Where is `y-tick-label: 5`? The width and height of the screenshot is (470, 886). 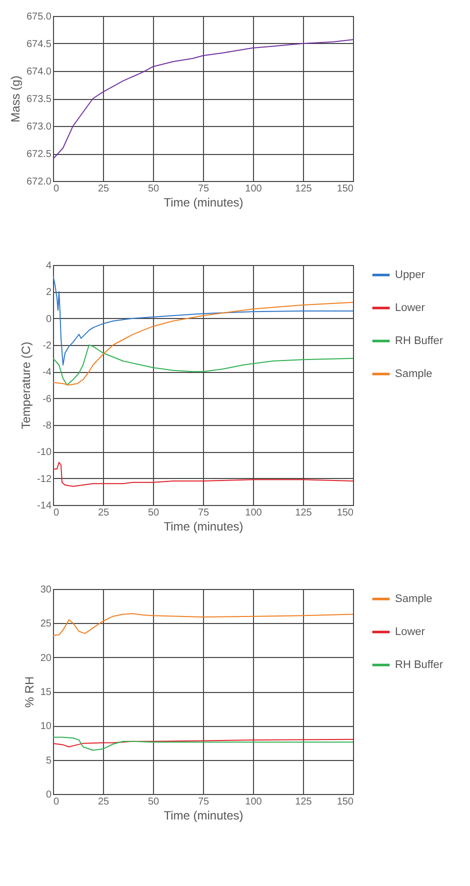 y-tick-label: 5 is located at coordinates (49, 760).